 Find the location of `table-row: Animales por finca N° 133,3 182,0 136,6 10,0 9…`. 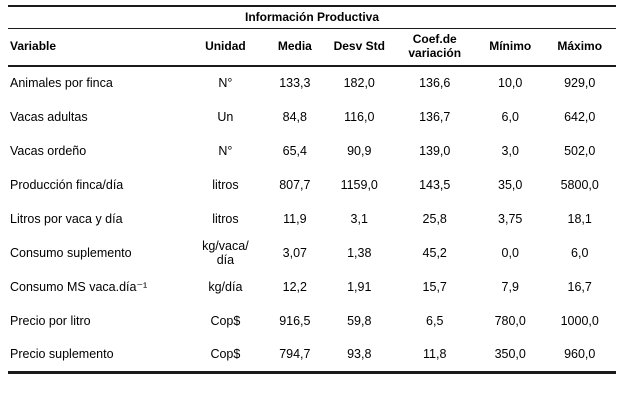

table-row: Animales por finca N° 133,3 182,0 136,6 10,0 9… is located at coordinates (312, 83).